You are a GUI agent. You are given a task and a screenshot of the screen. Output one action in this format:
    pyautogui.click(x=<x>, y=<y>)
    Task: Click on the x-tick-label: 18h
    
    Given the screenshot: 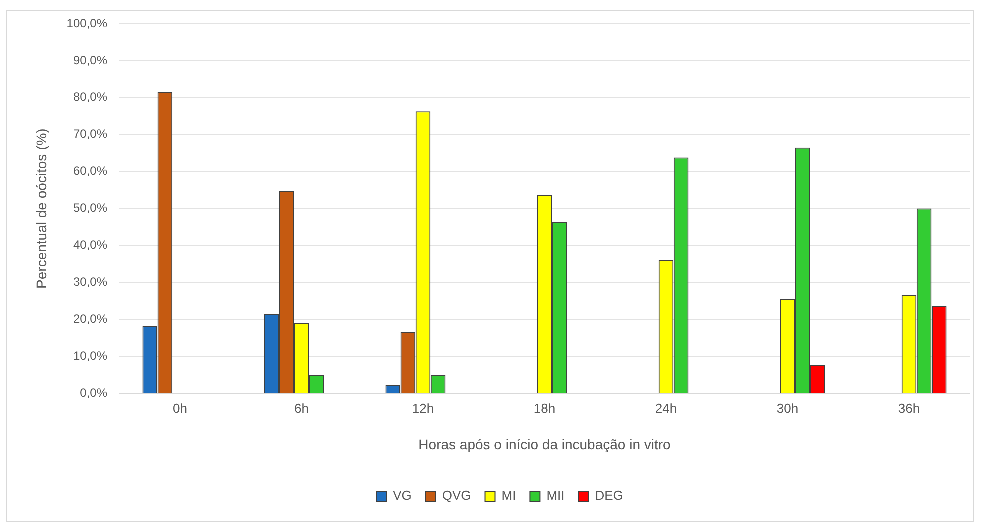 What is the action you would take?
    pyautogui.click(x=545, y=408)
    